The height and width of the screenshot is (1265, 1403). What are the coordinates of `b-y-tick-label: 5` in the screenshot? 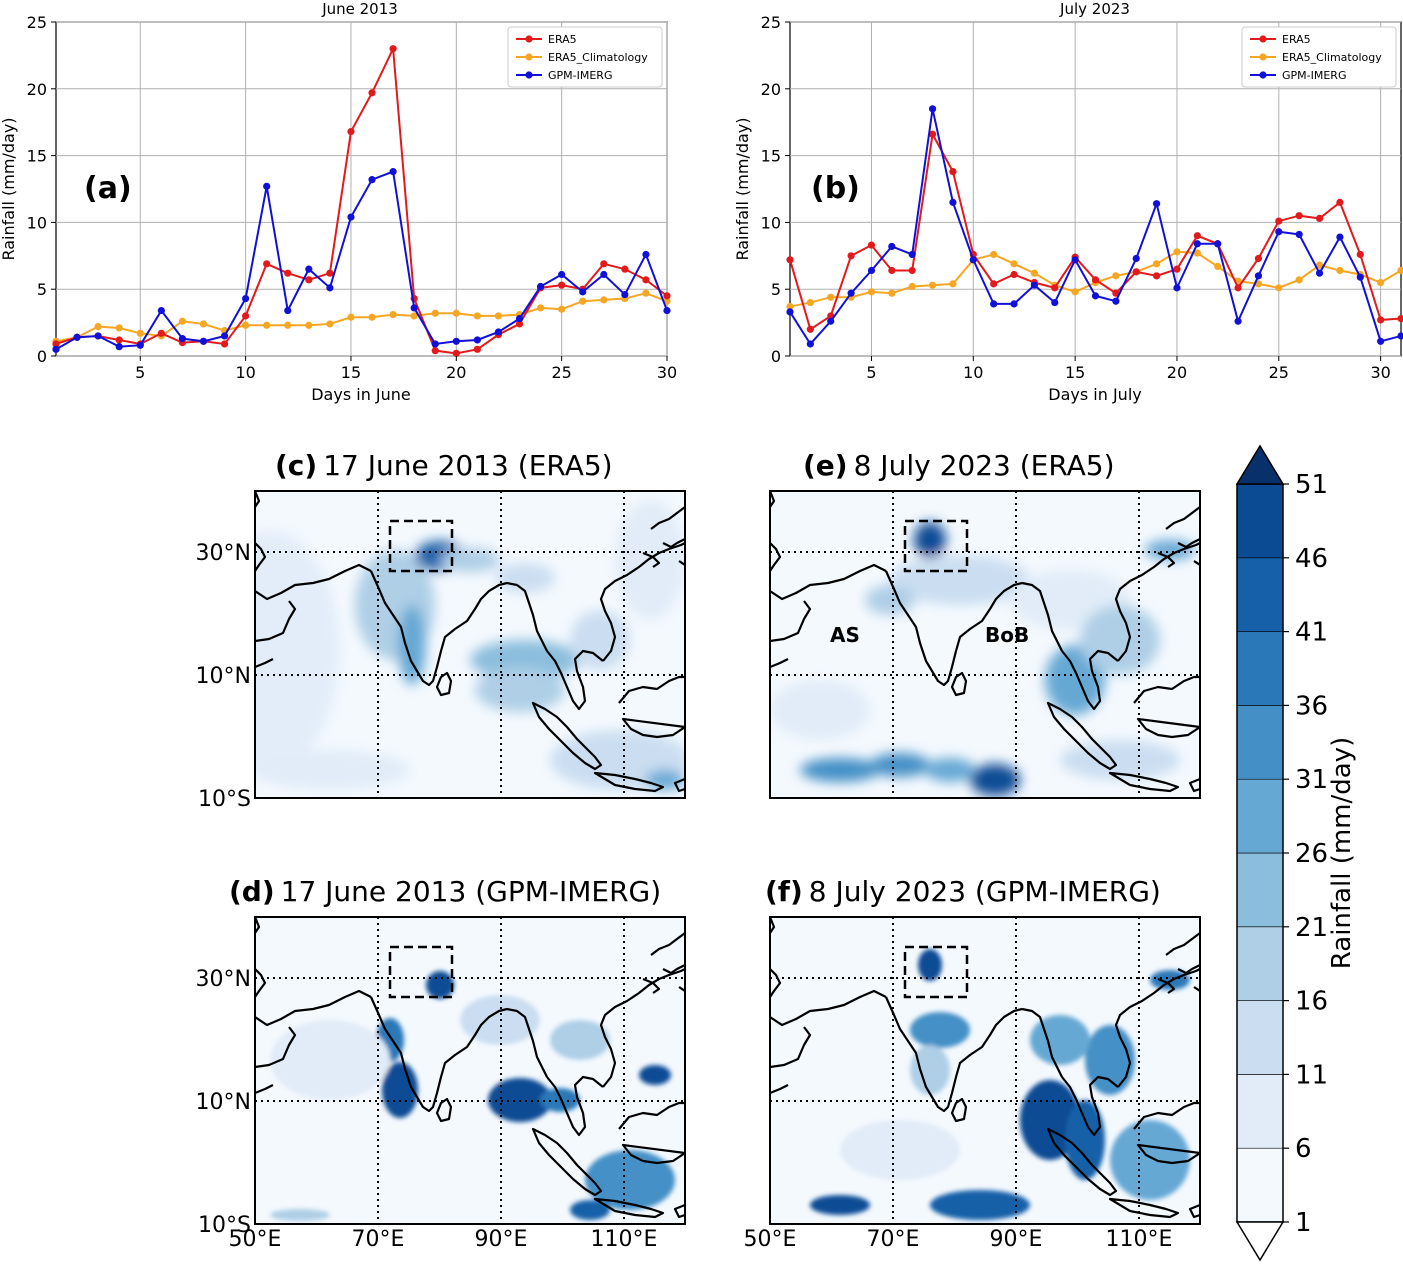 It's located at (776, 289).